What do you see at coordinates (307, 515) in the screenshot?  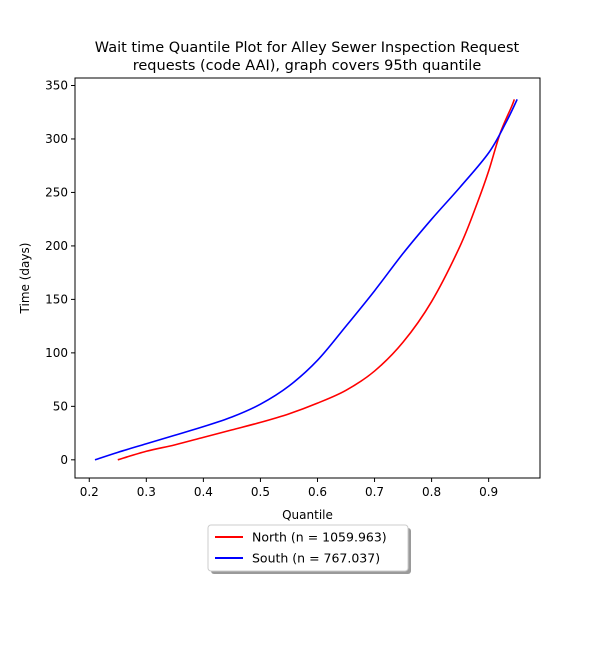 I see `x-axis-label: Quantile` at bounding box center [307, 515].